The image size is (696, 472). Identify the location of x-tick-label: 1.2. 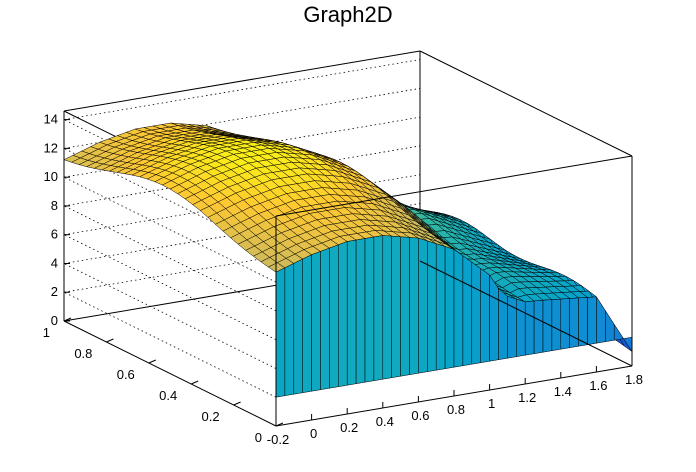
(527, 397).